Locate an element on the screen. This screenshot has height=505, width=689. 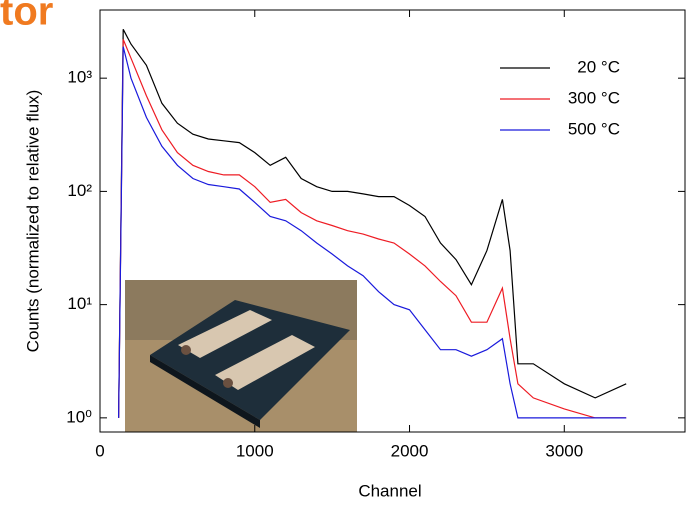
legend-label: 20 °C is located at coordinates (598, 66).